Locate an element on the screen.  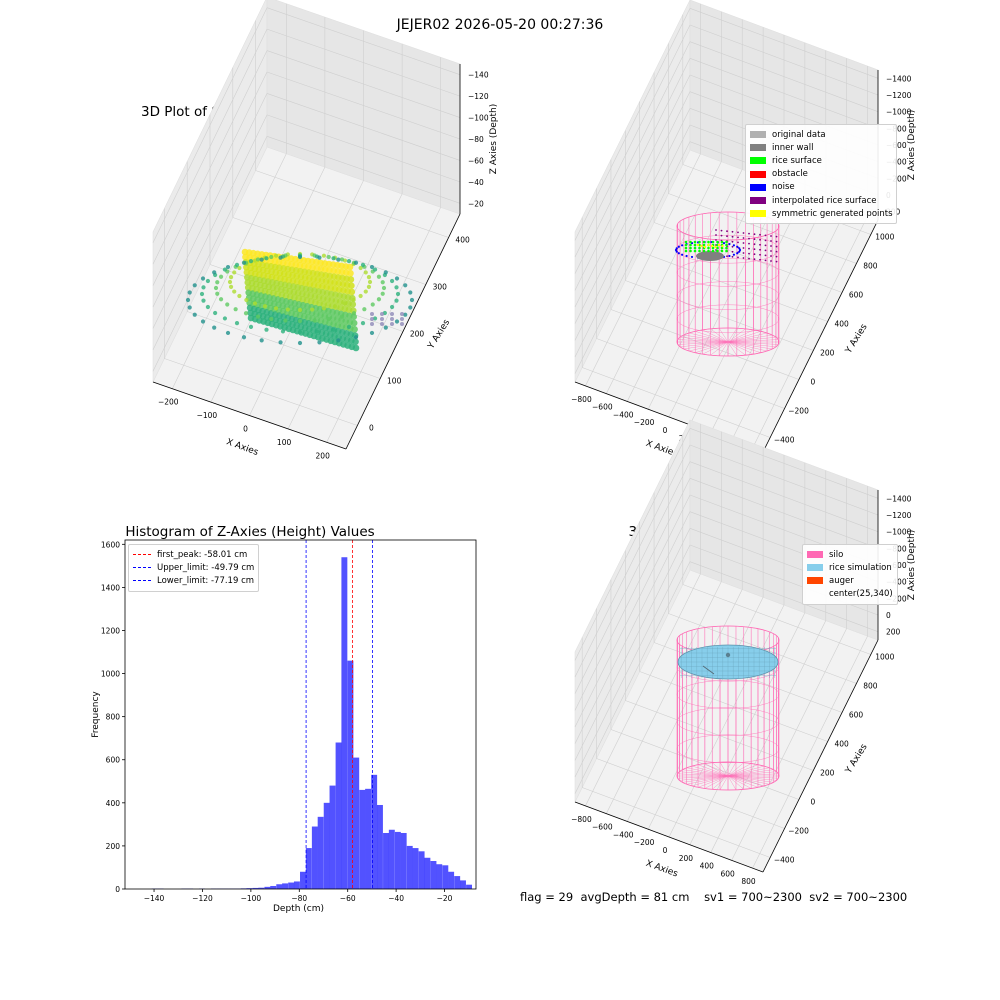
rice-simulation is located at coordinates (728, 662).